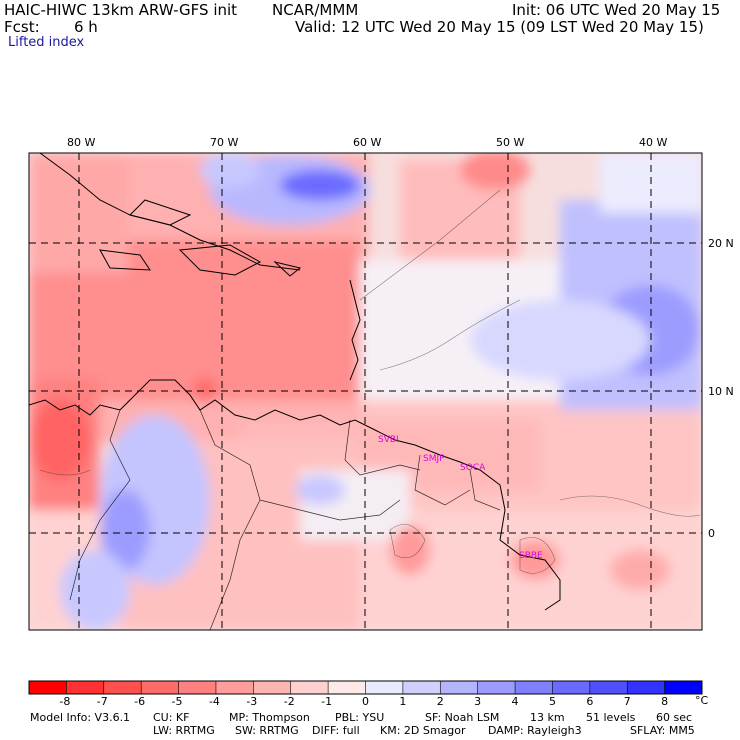  Describe the element at coordinates (473, 468) in the screenshot. I see `station-label-soca: SOCA` at that location.